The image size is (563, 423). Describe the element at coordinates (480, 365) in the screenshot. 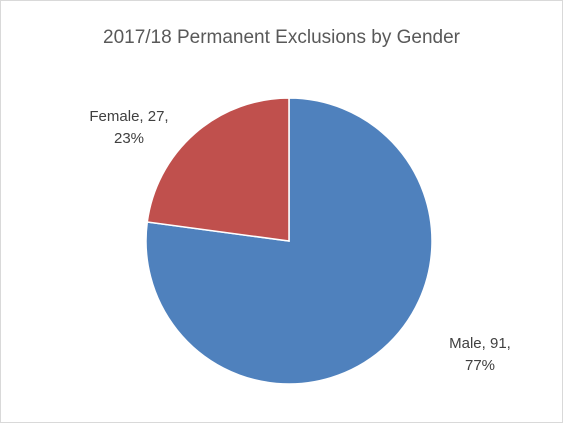

I see `data-label-male-line2: 77%` at that location.